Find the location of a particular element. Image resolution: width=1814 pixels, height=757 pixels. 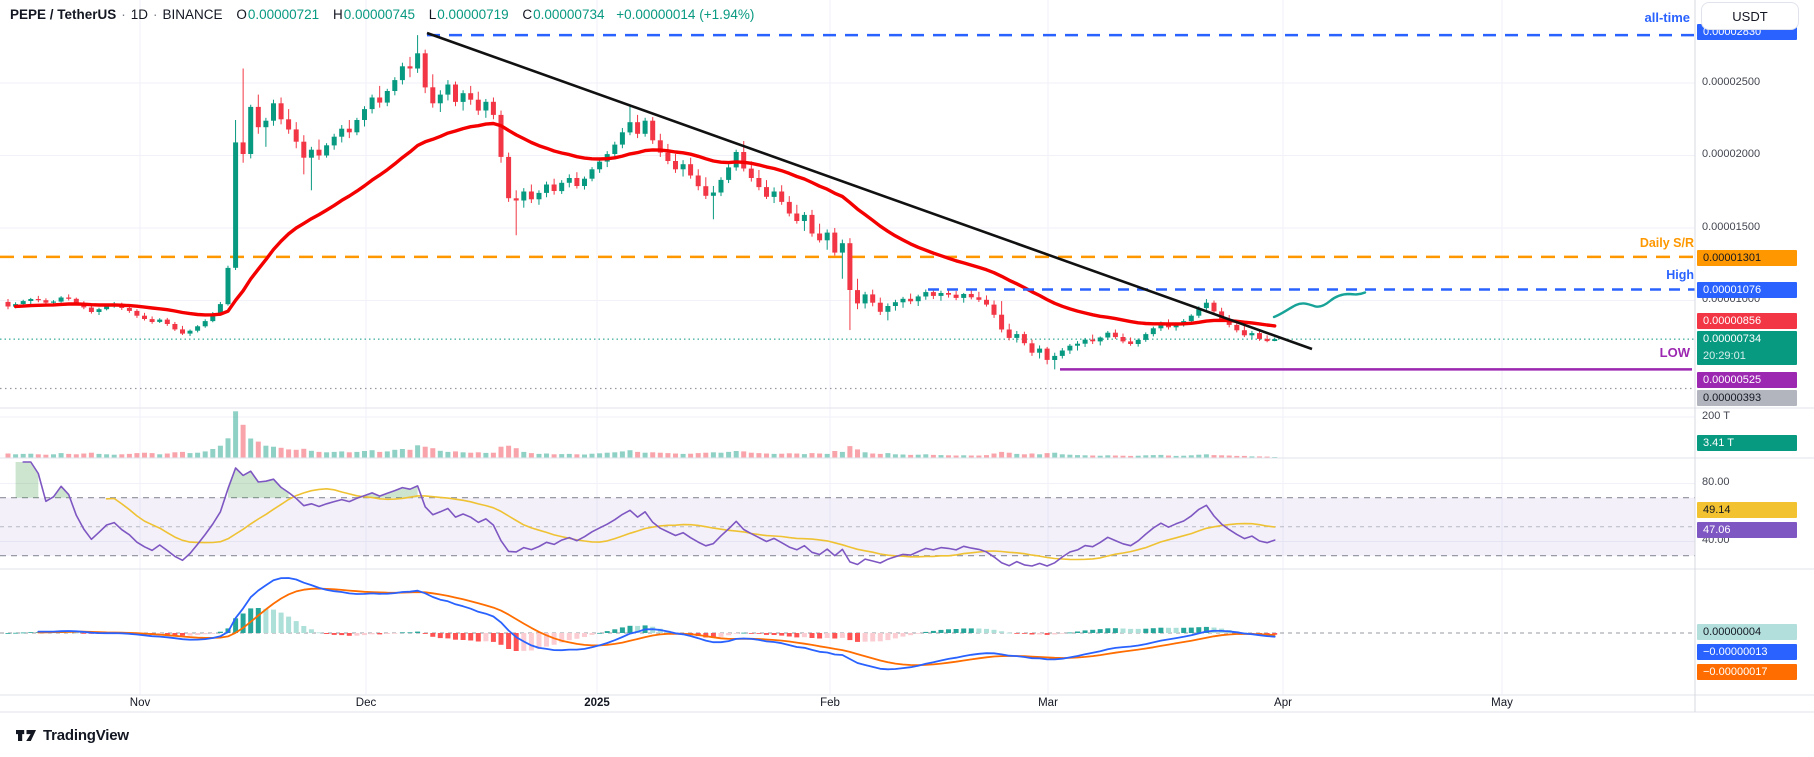

close-label: C is located at coordinates (527, 14).